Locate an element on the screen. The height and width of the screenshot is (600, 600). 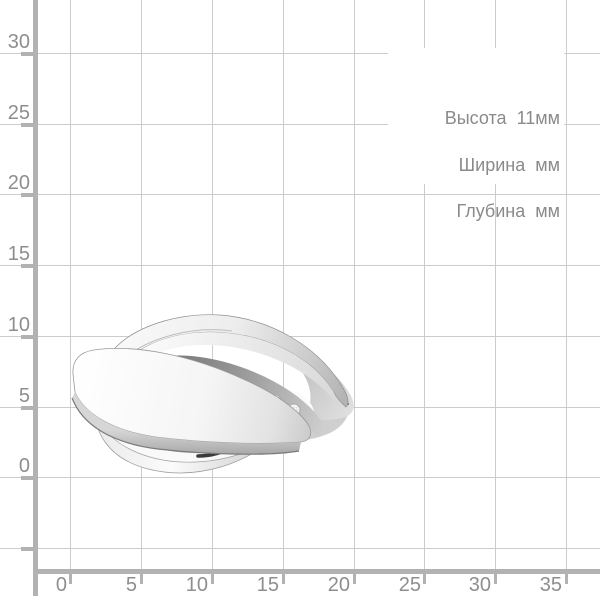
dimension-label: Высота is located at coordinates (475, 118).